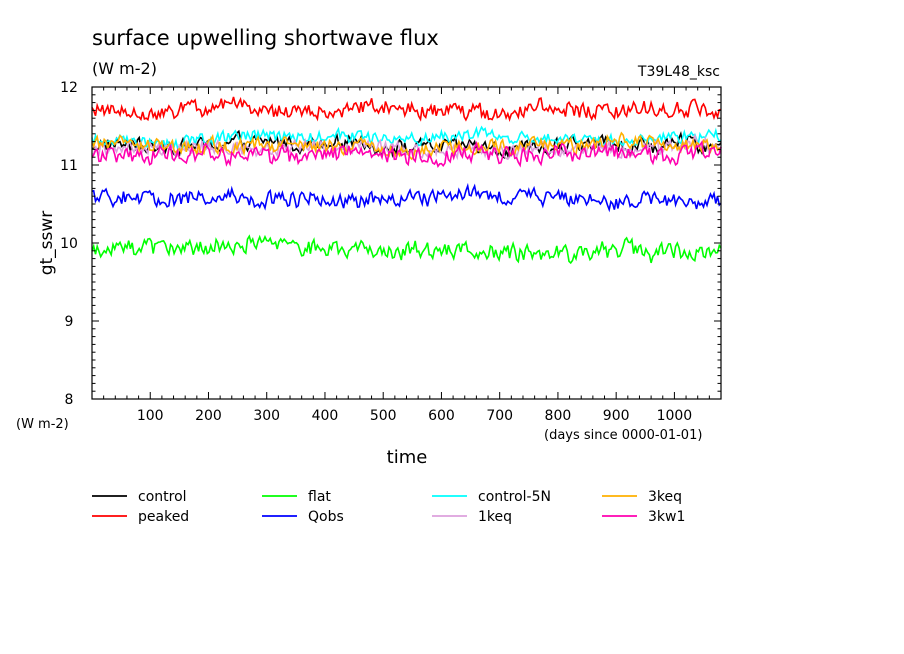 This screenshot has height=654, width=904. I want to click on x-axis-label: time, so click(407, 457).